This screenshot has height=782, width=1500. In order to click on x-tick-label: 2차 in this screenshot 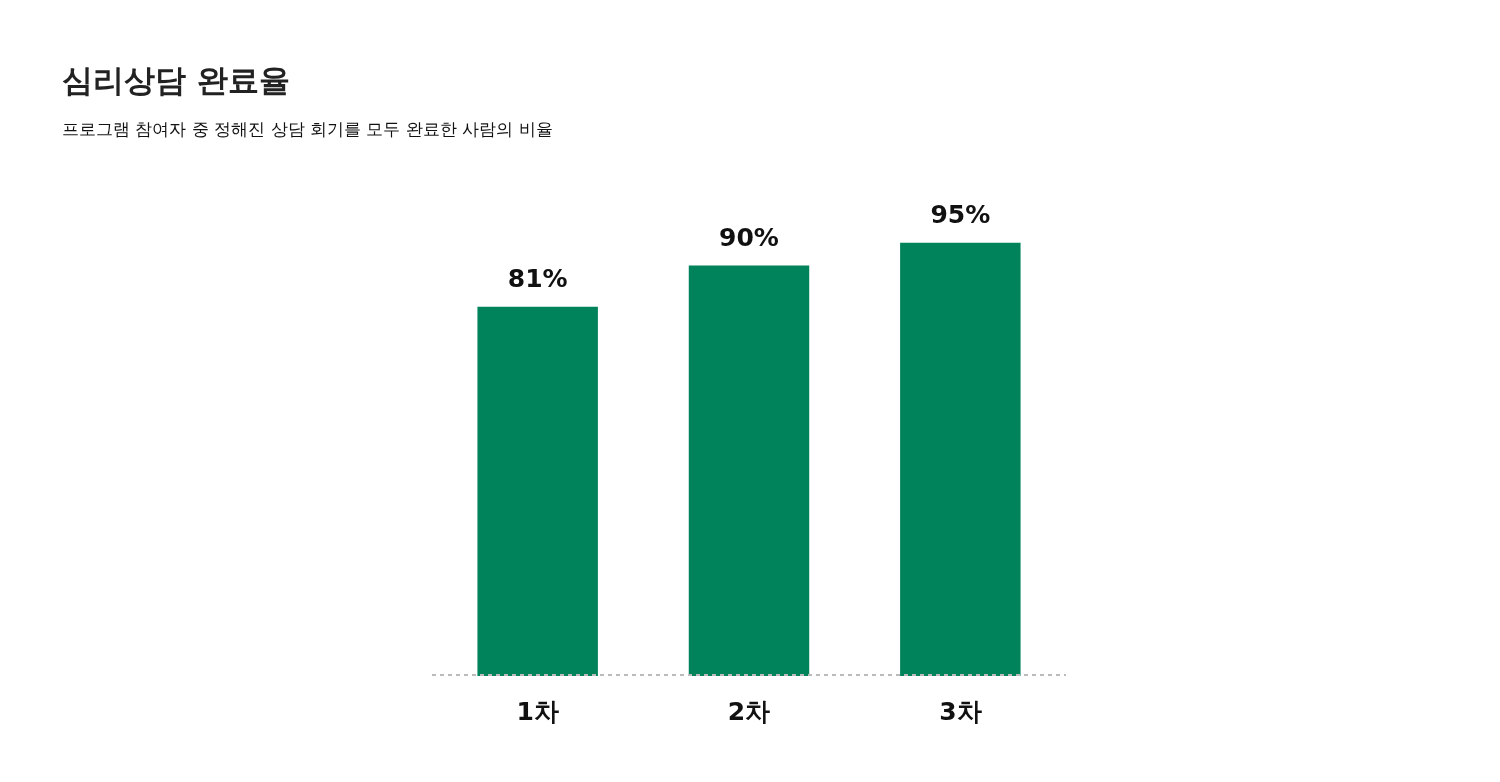, I will do `click(749, 711)`.